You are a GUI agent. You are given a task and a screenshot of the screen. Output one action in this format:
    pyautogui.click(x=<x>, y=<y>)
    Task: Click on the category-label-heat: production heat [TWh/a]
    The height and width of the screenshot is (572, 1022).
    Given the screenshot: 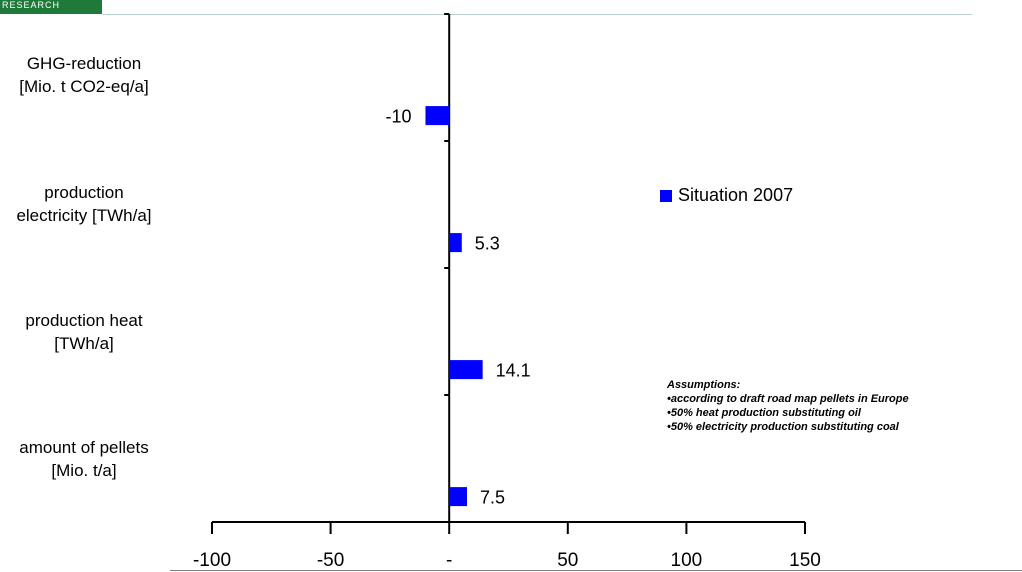 What is the action you would take?
    pyautogui.click(x=97, y=332)
    